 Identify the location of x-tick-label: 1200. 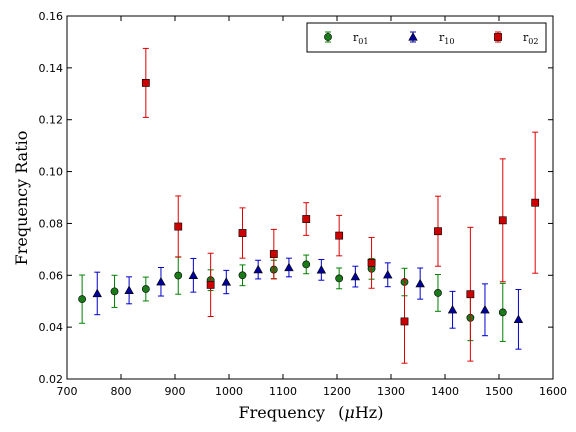
(337, 391).